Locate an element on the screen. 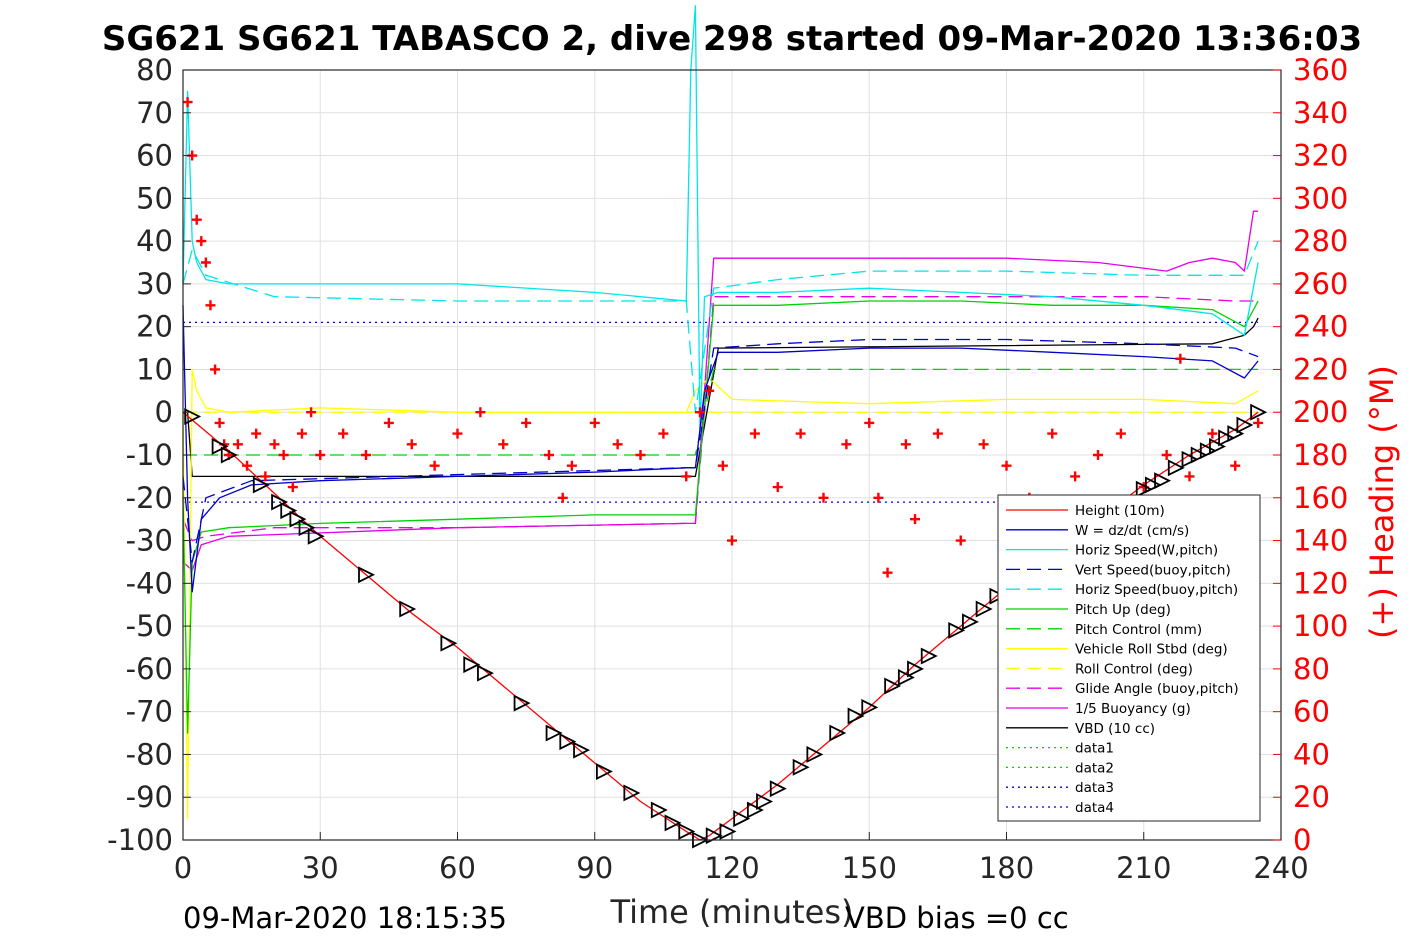 This screenshot has width=1417, height=945. legend-label: data3 is located at coordinates (1094, 788).